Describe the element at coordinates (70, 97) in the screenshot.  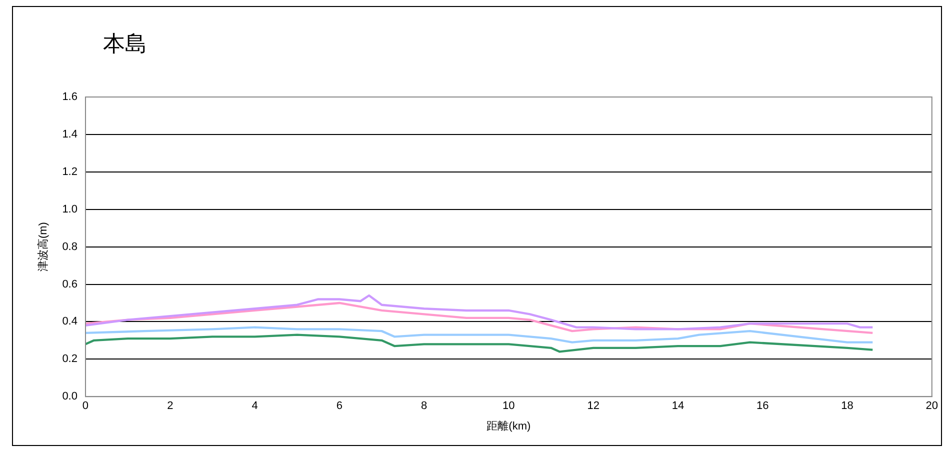
I see `y-tick-label: 1.6` at that location.